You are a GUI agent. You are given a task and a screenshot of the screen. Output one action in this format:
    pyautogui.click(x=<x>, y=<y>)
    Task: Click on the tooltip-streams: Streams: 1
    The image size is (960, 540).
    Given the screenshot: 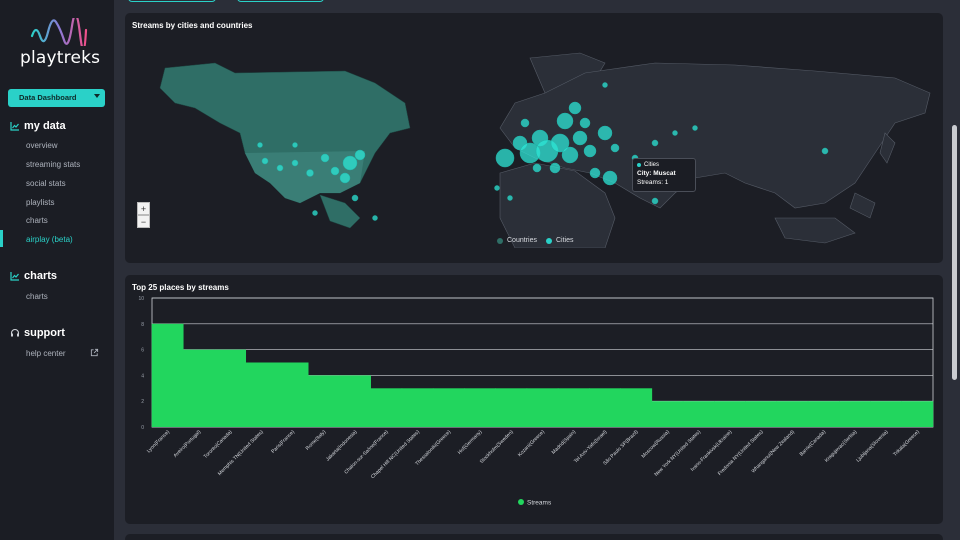 What is the action you would take?
    pyautogui.click(x=653, y=182)
    